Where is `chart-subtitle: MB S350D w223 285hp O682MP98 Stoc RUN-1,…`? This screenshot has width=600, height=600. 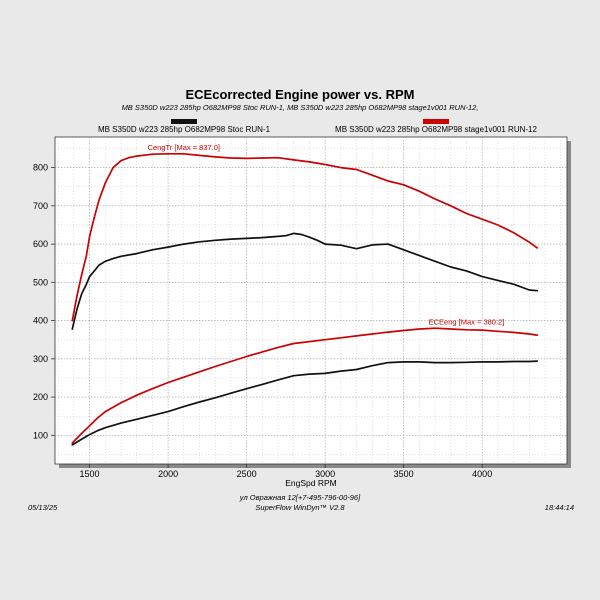 chart-subtitle: MB S350D w223 285hp O682MP98 Stoc RUN-1,… is located at coordinates (300, 107).